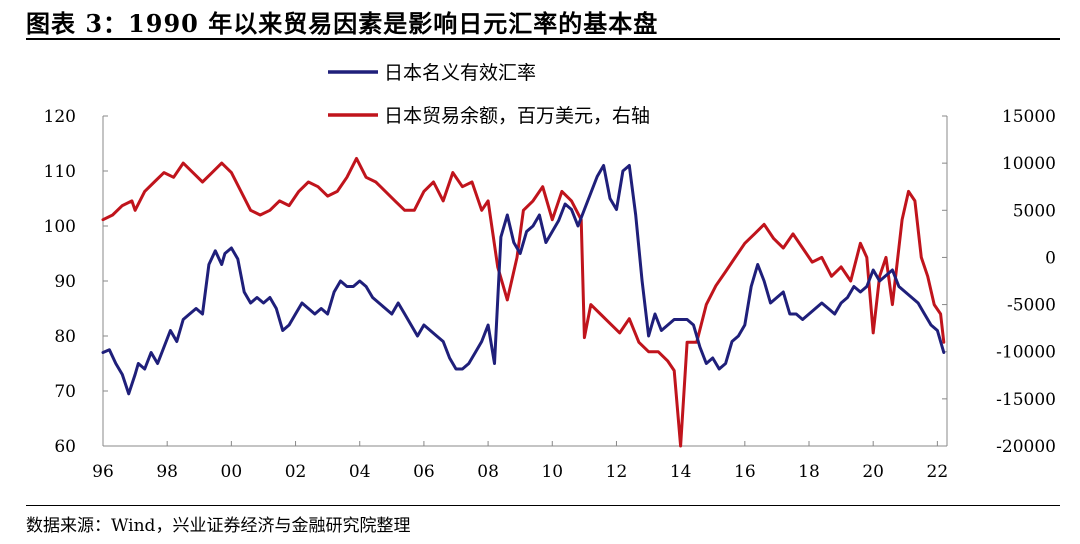 The image size is (1080, 544). What do you see at coordinates (681, 472) in the screenshot?
I see `x-axis-tick-label: 14` at bounding box center [681, 472].